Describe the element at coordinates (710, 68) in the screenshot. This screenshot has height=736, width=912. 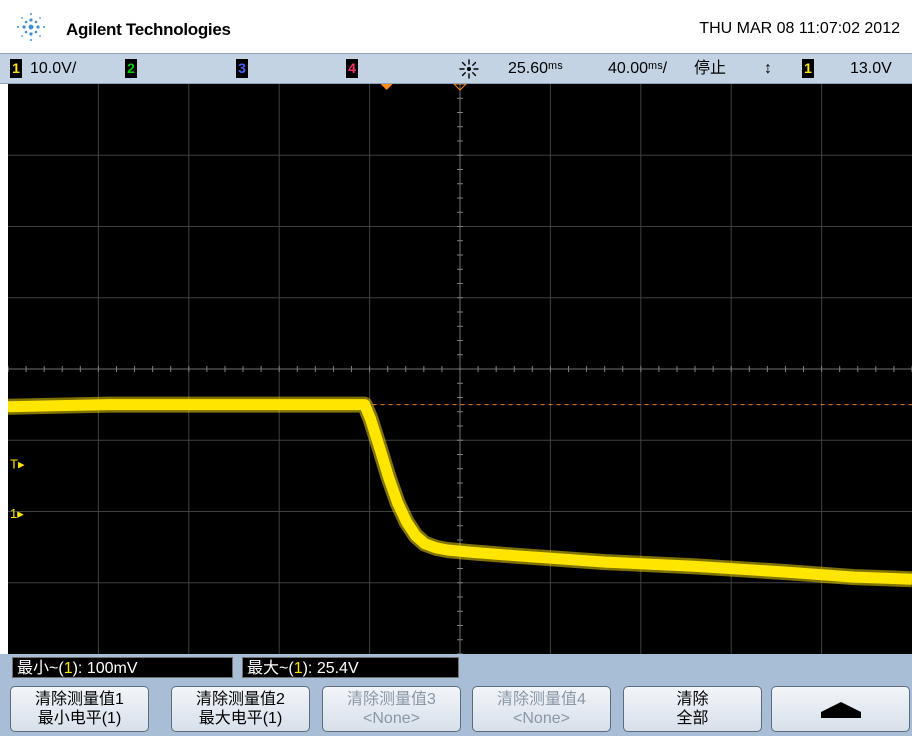
I see `run-state: 停止` at that location.